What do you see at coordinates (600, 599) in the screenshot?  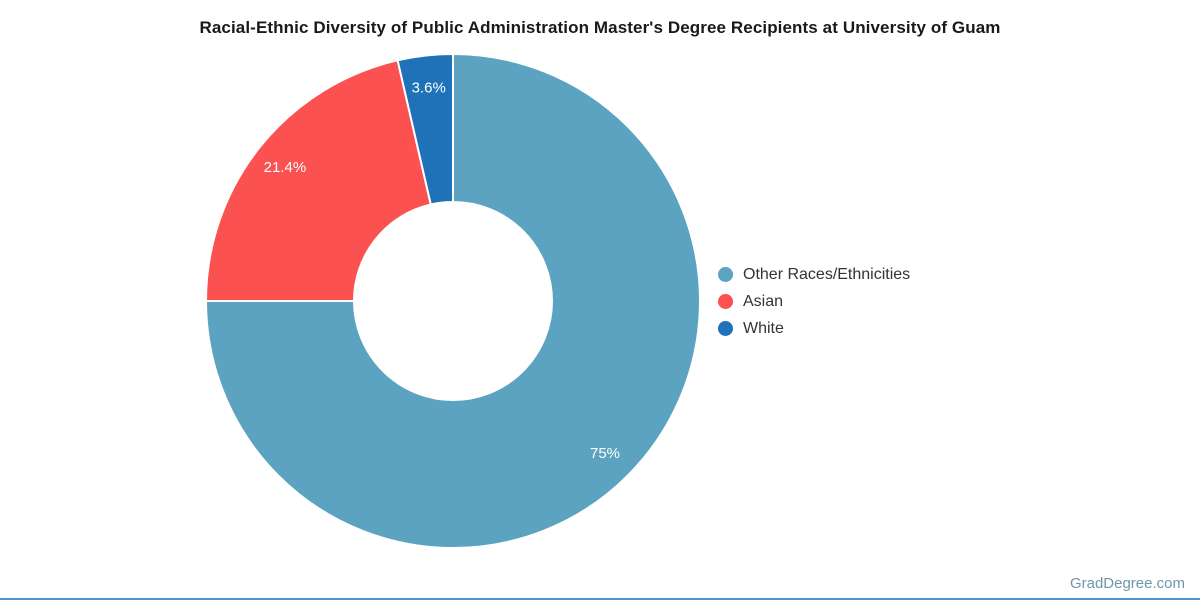 I see `bottom-accent-bar` at bounding box center [600, 599].